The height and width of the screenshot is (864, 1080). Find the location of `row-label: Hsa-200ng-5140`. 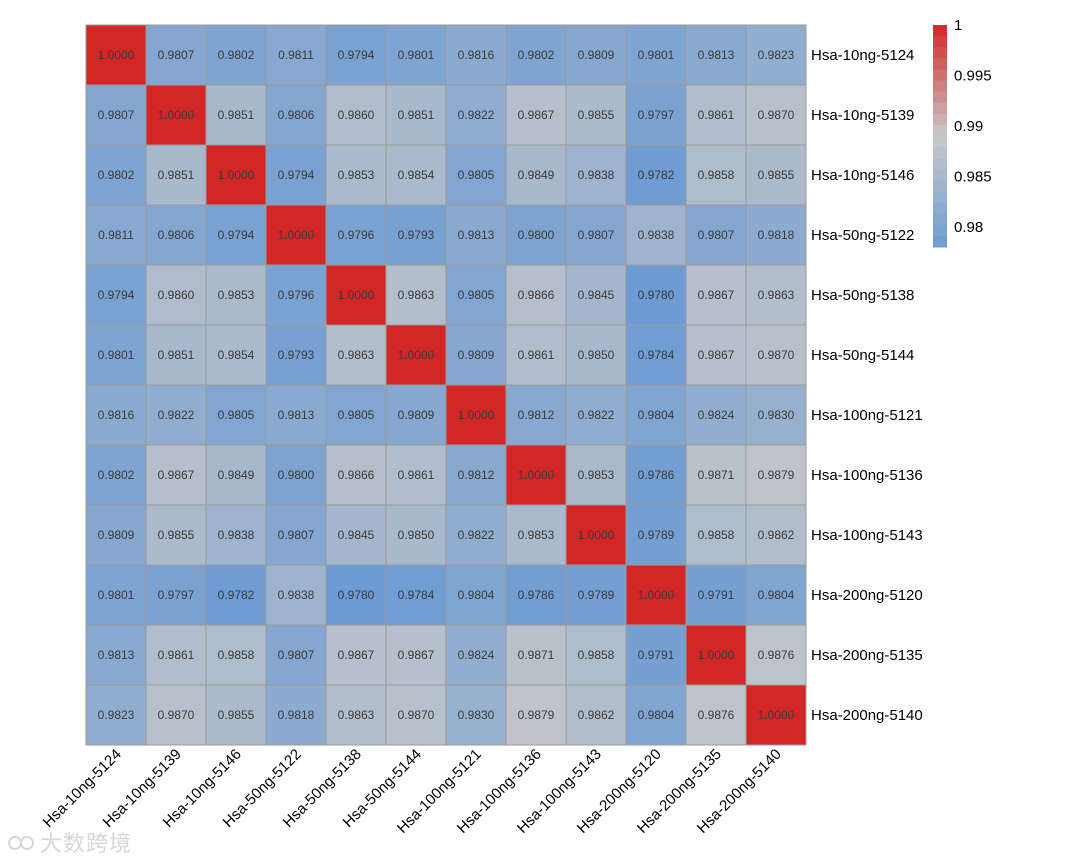

row-label: Hsa-200ng-5140 is located at coordinates (867, 715).